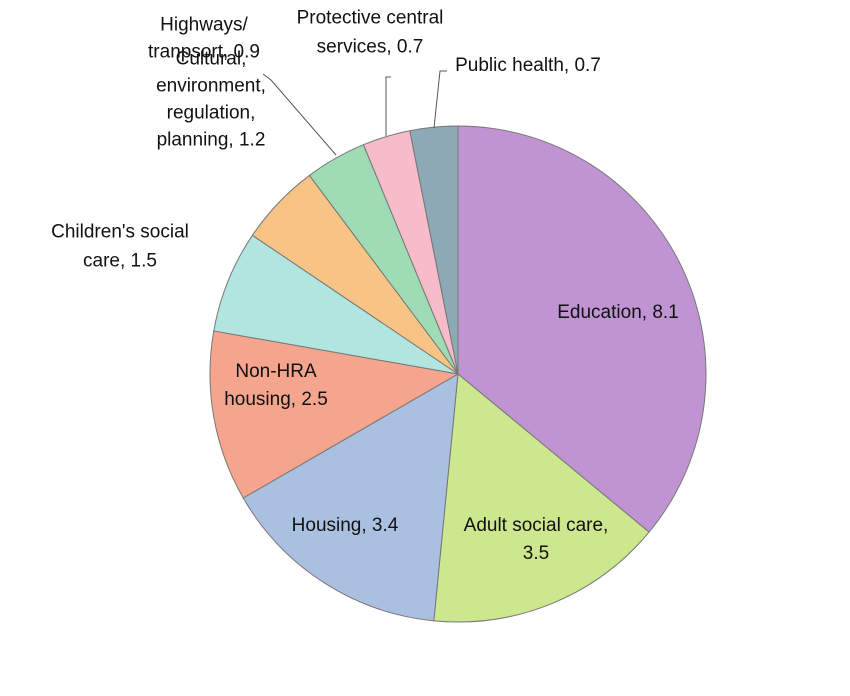 This screenshot has width=850, height=696. I want to click on slice-label-line: care, 1.5, so click(120, 261).